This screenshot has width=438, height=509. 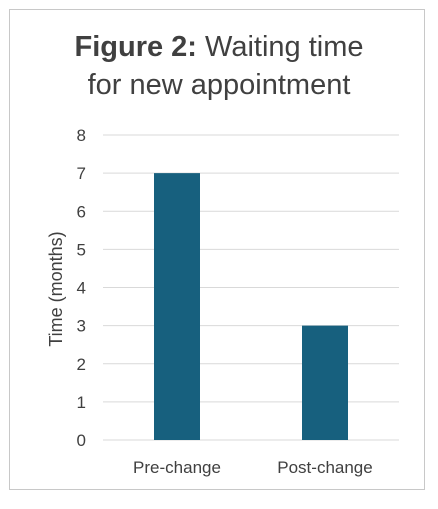 I want to click on y-tick-label: 2, so click(x=81, y=364).